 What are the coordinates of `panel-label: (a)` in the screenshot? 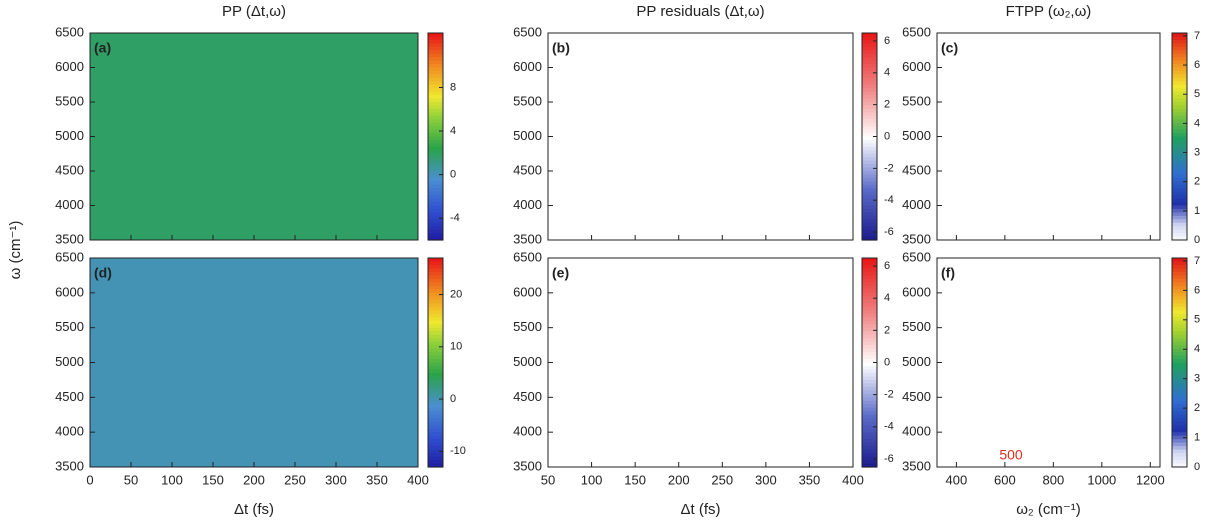 It's located at (102, 48).